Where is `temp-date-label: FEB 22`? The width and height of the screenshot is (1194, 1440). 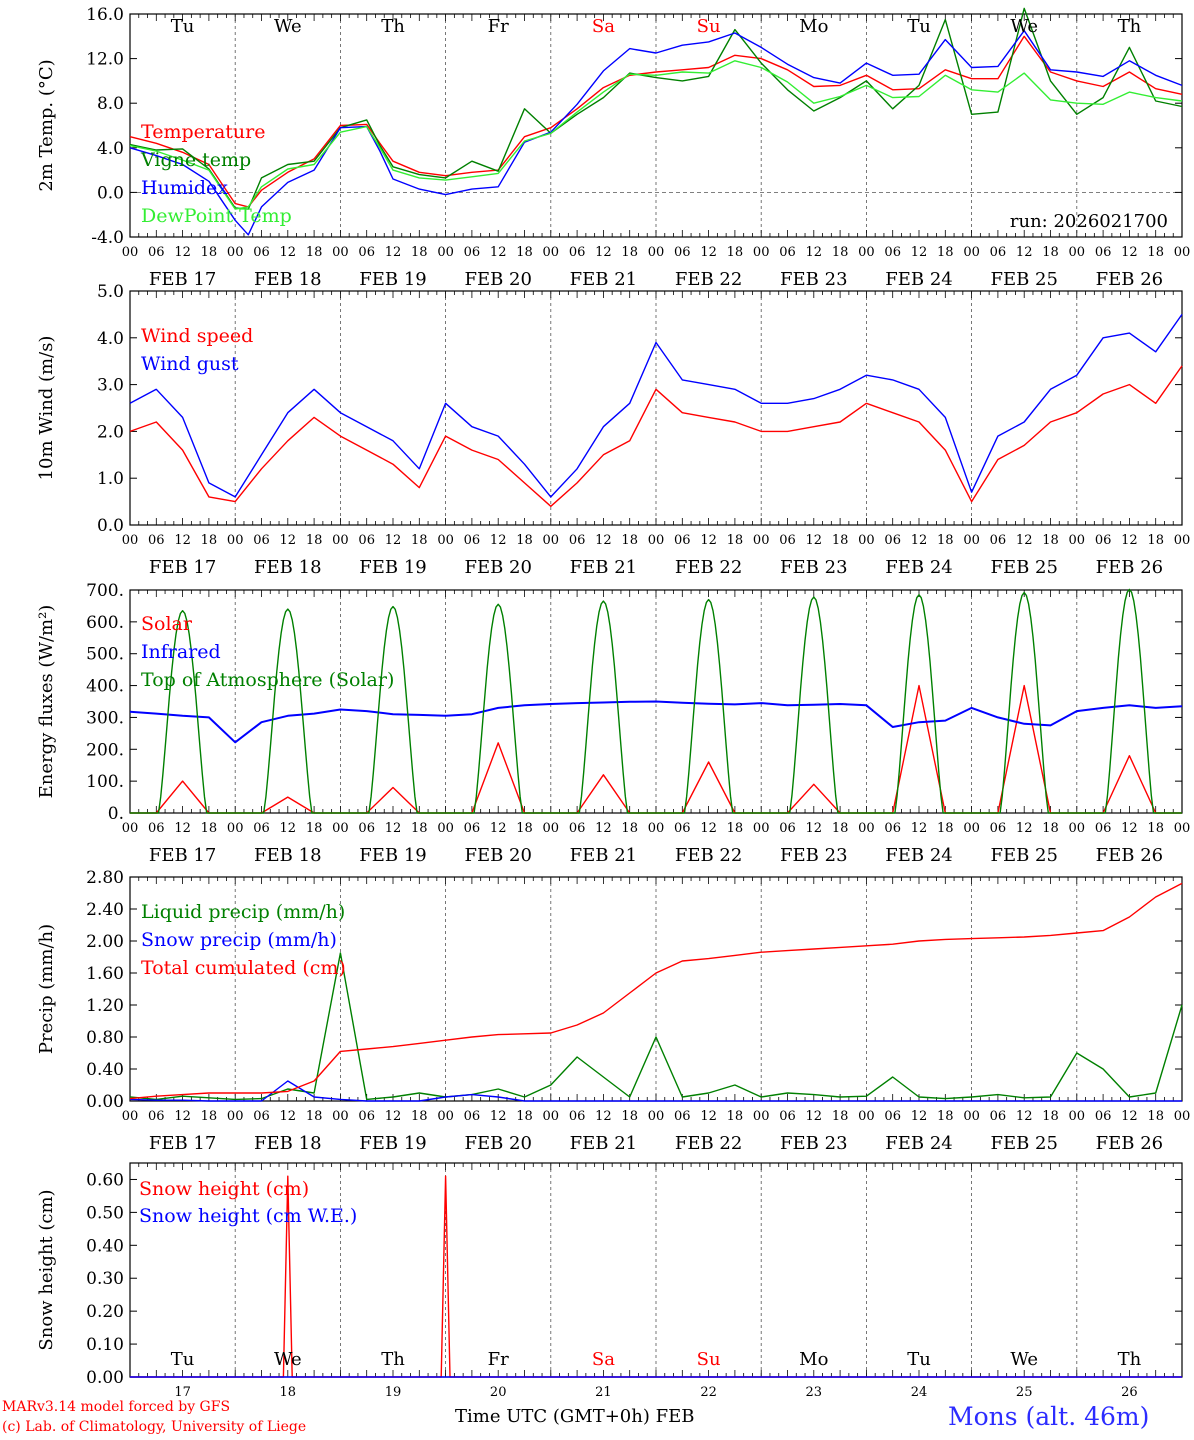 temp-date-label: FEB 22 is located at coordinates (708, 279).